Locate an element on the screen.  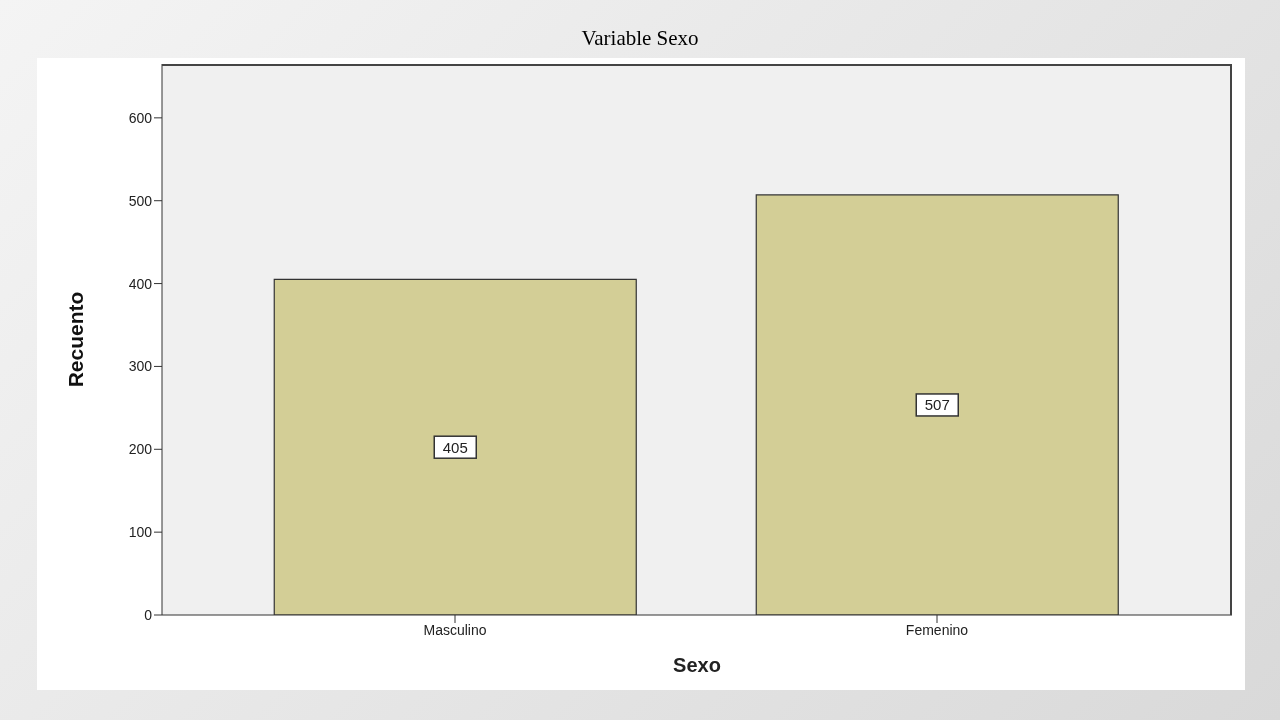
y-tick-label: 400 is located at coordinates (140, 283).